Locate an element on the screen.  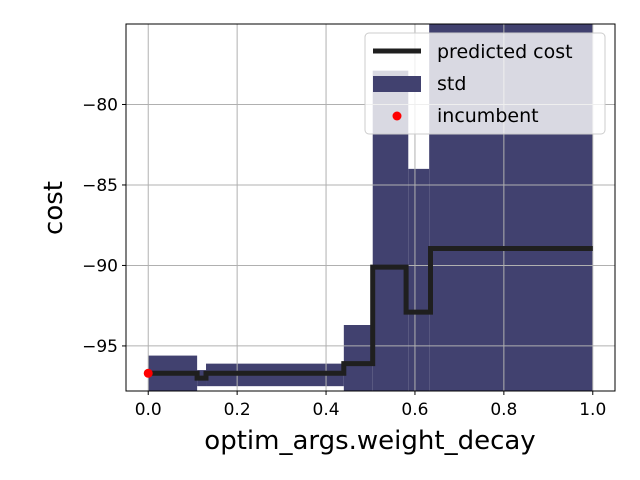
x-tick-label: 1.0 is located at coordinates (592, 410).